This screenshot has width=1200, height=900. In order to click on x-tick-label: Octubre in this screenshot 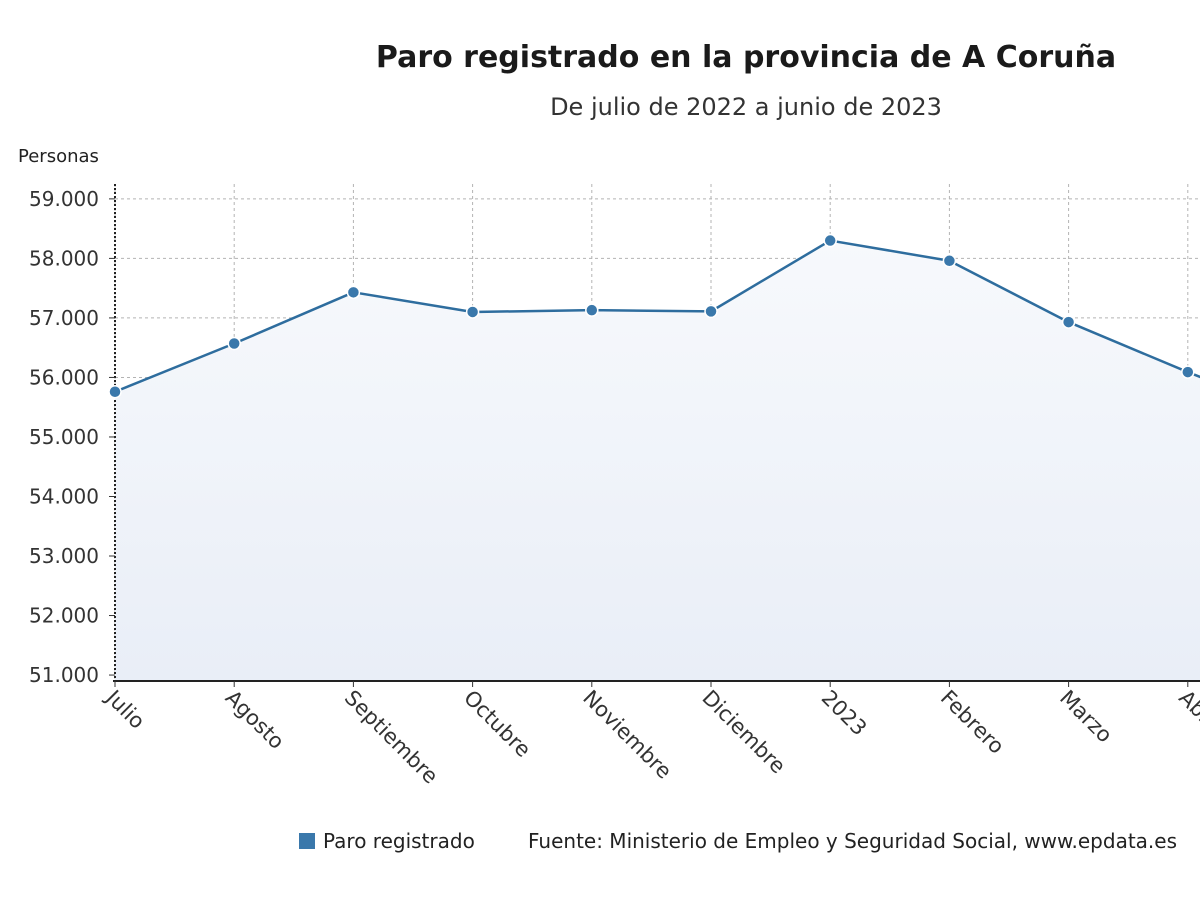, I will do `click(497, 724)`.